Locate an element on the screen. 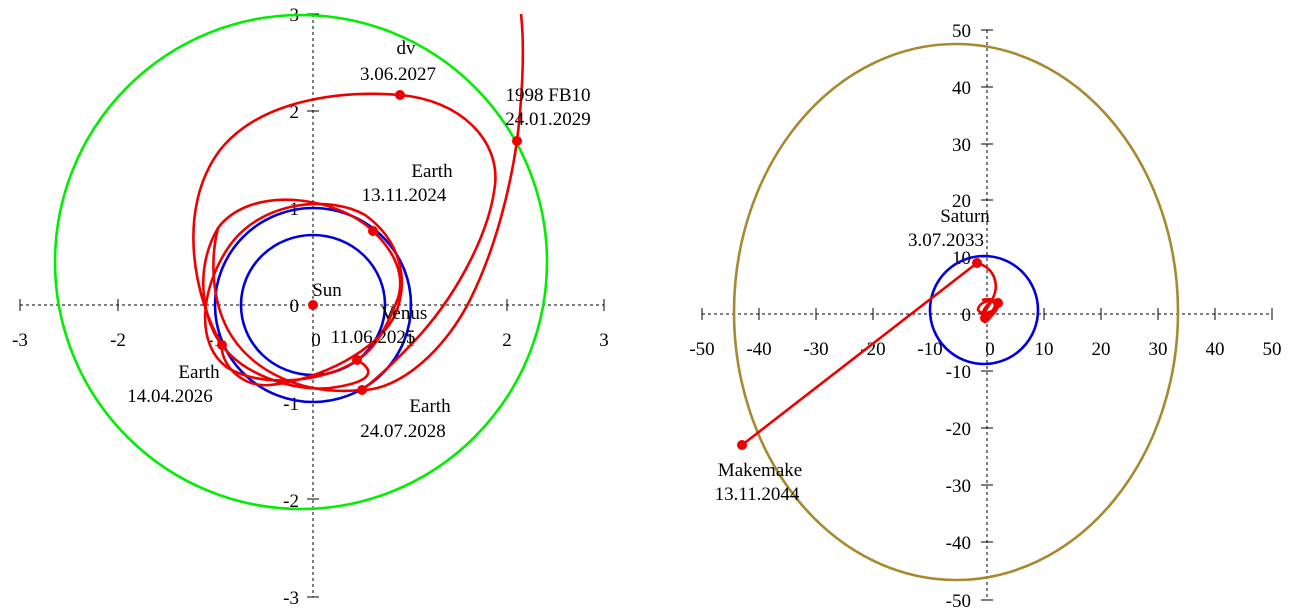 The width and height of the screenshot is (1299, 612). fb10-date-label: 24.01.2029 is located at coordinates (548, 119).